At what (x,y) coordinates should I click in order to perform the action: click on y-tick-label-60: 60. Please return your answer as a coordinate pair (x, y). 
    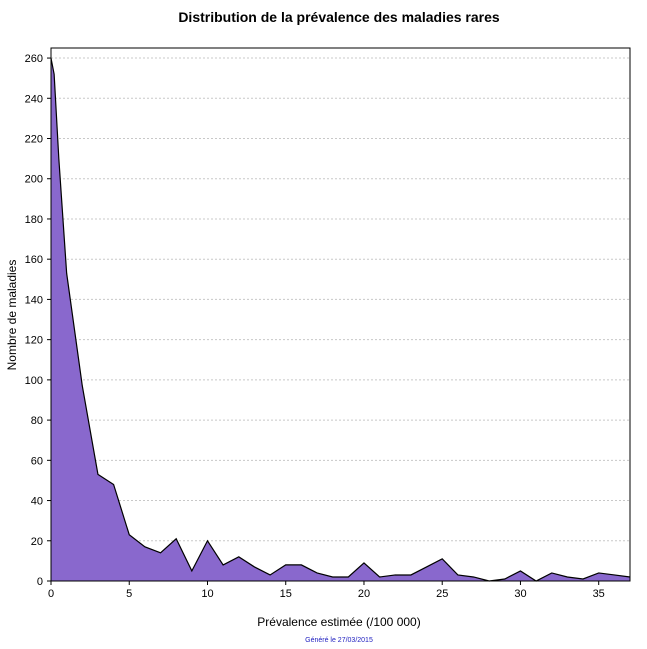
    Looking at the image, I should click on (37, 461).